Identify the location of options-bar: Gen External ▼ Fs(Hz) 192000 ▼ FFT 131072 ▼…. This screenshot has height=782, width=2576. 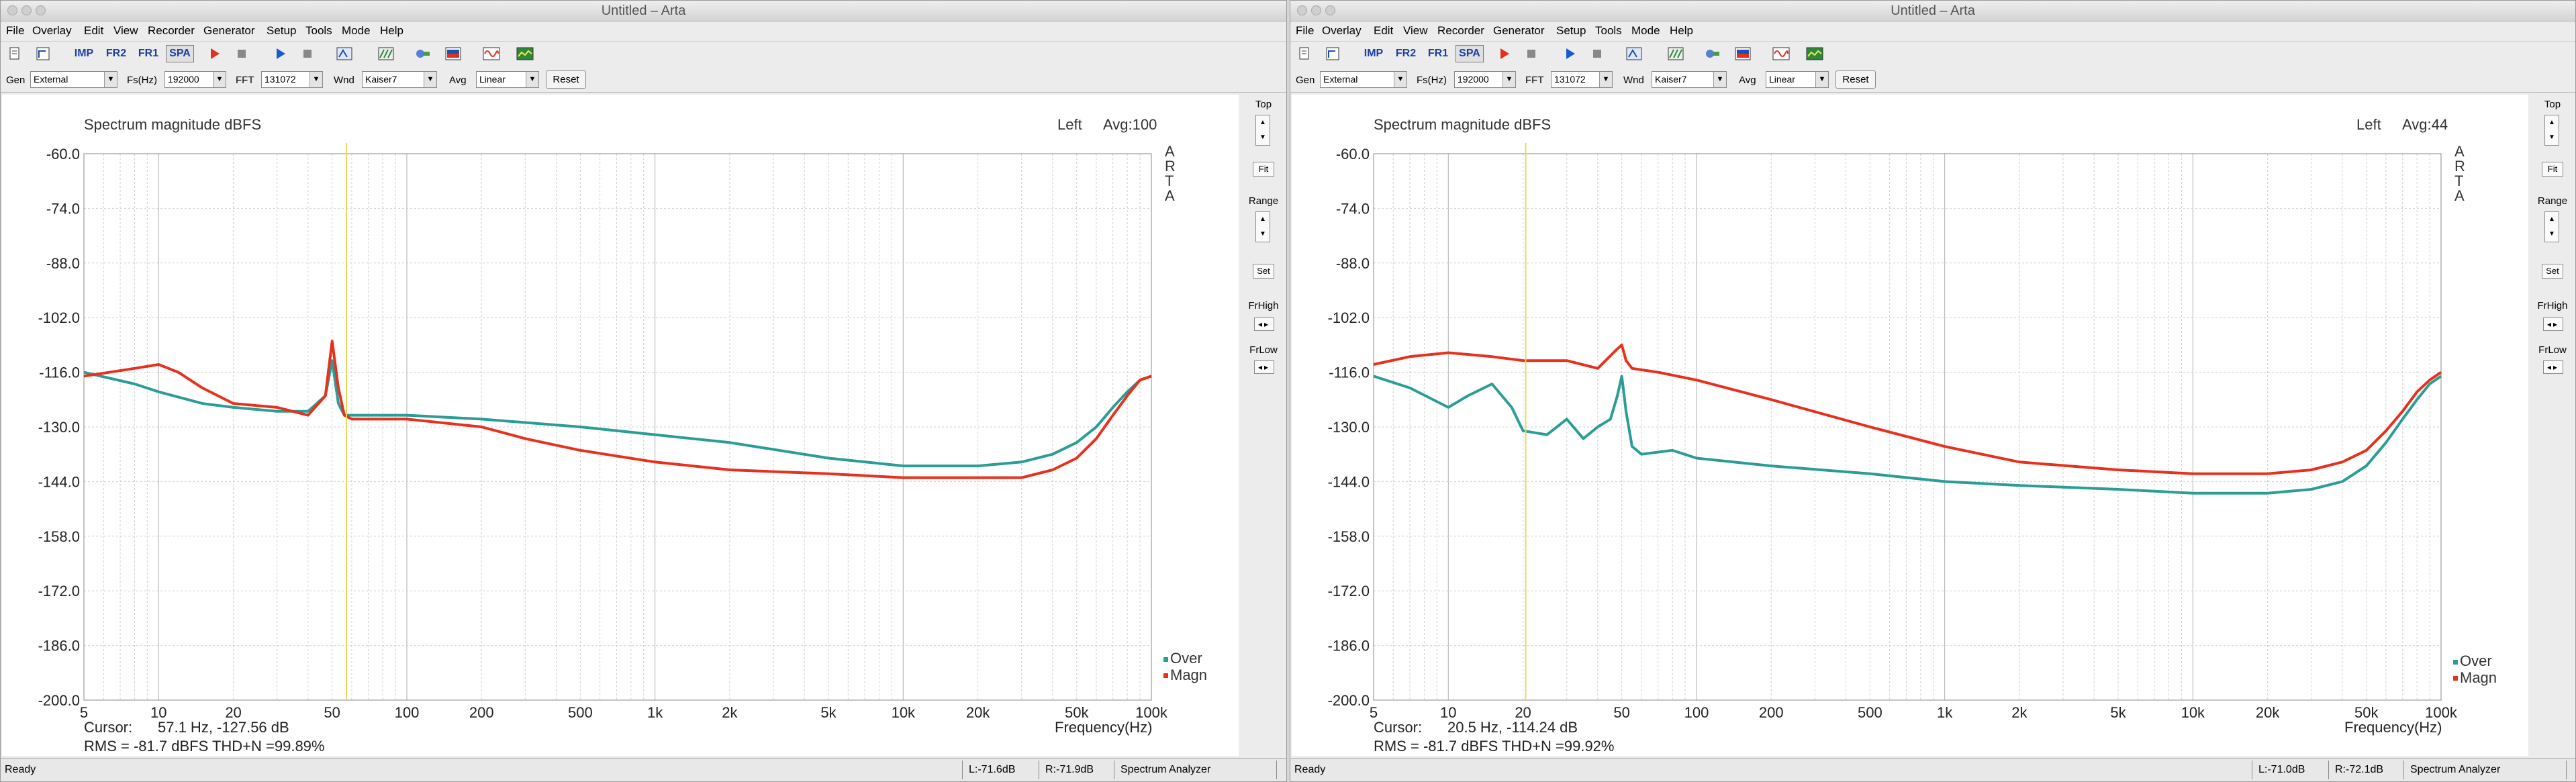
(643, 80).